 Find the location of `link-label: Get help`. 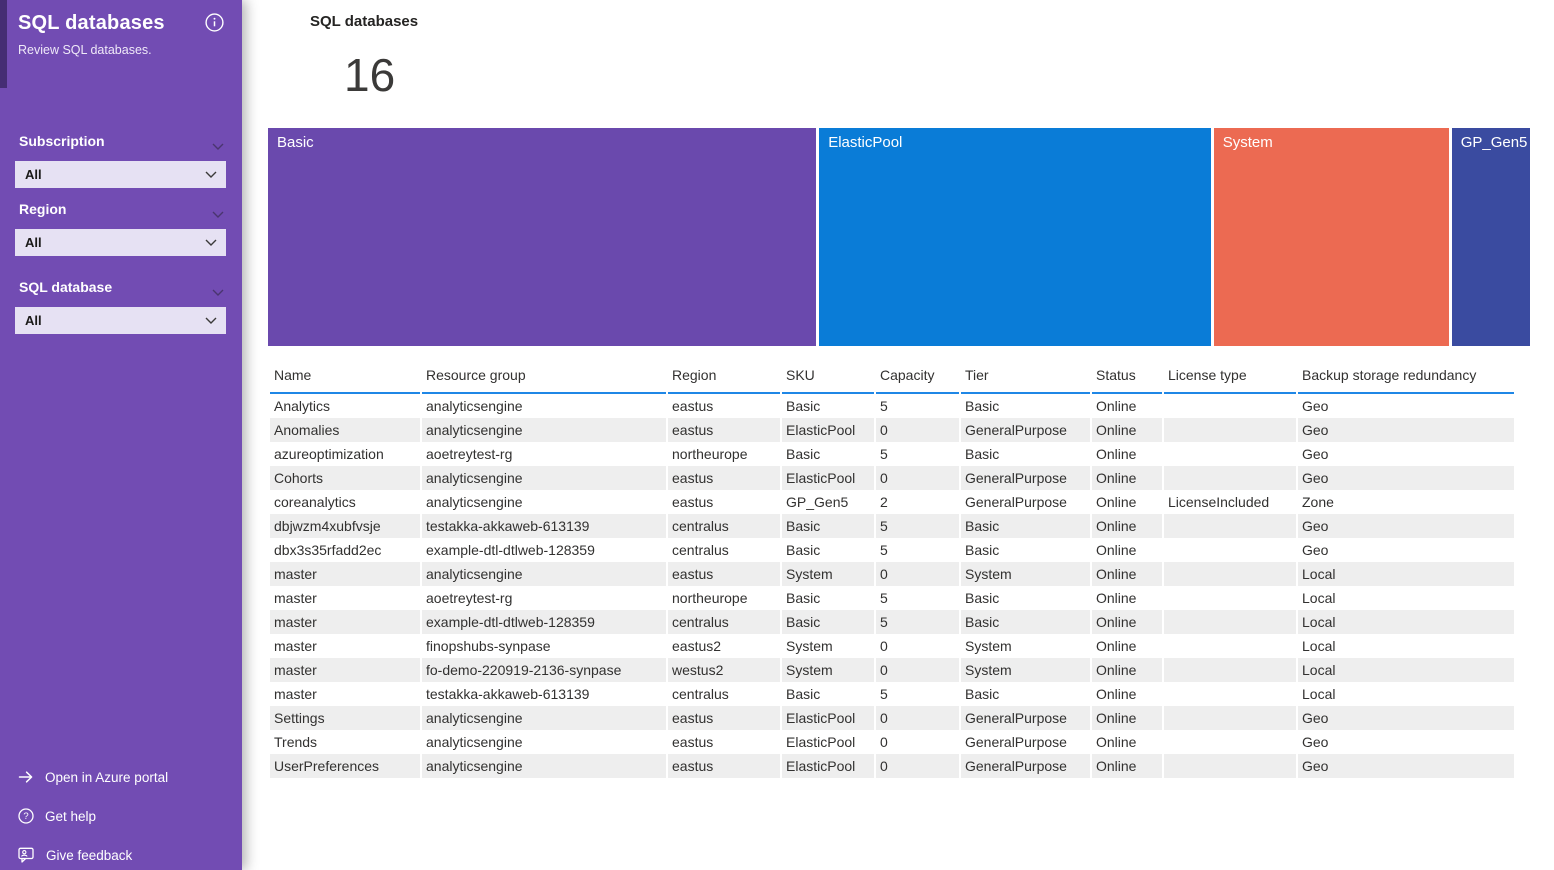

link-label: Get help is located at coordinates (71, 816).